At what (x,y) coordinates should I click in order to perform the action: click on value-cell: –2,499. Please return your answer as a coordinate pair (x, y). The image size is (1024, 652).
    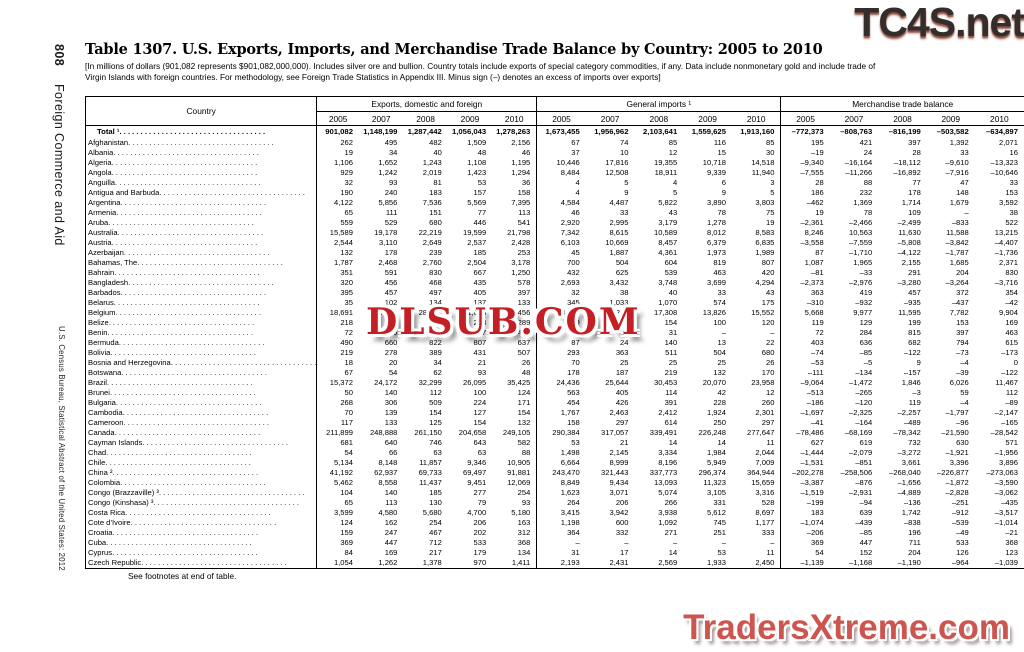
    Looking at the image, I should click on (909, 222).